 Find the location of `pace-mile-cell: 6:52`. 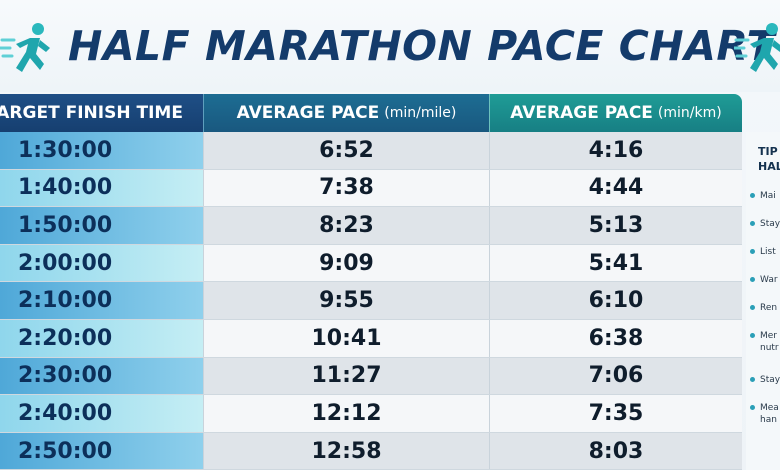

pace-mile-cell: 6:52 is located at coordinates (346, 150).